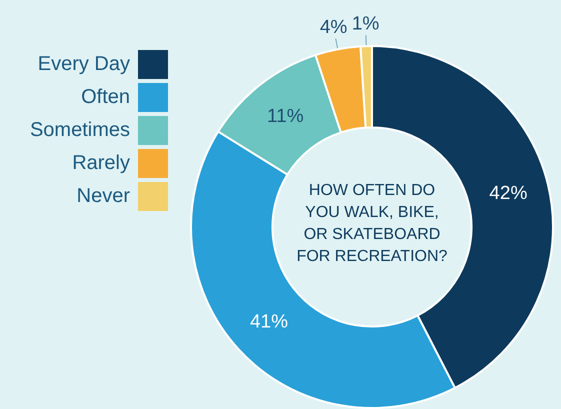  I want to click on legend-label: Often, so click(105, 97).